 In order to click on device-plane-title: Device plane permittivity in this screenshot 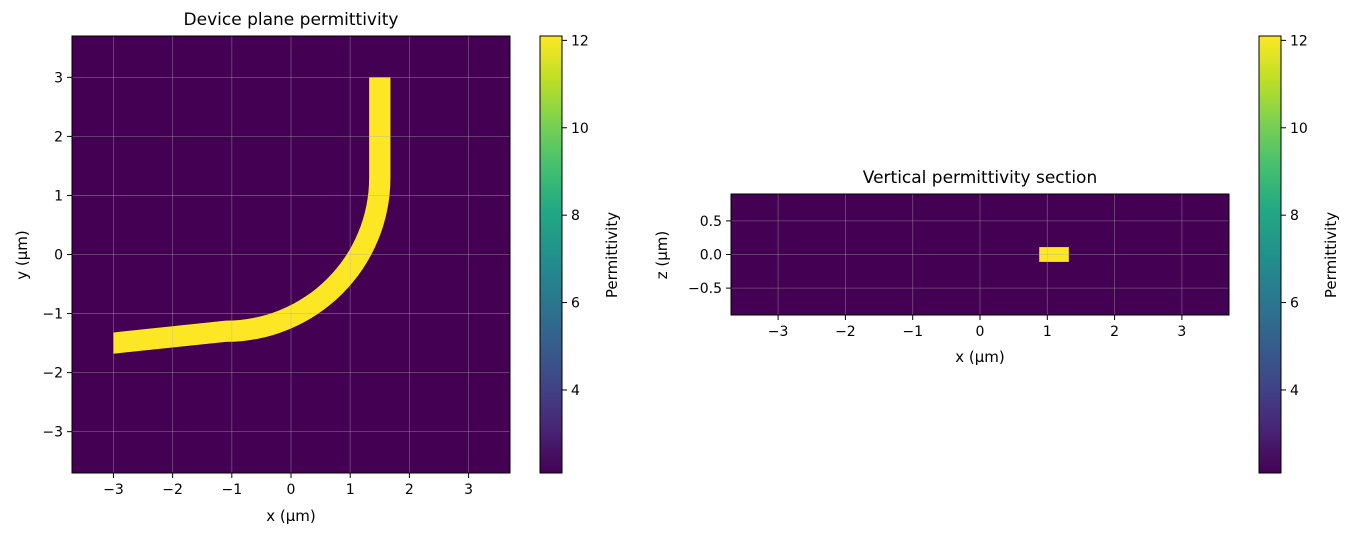, I will do `click(291, 20)`.